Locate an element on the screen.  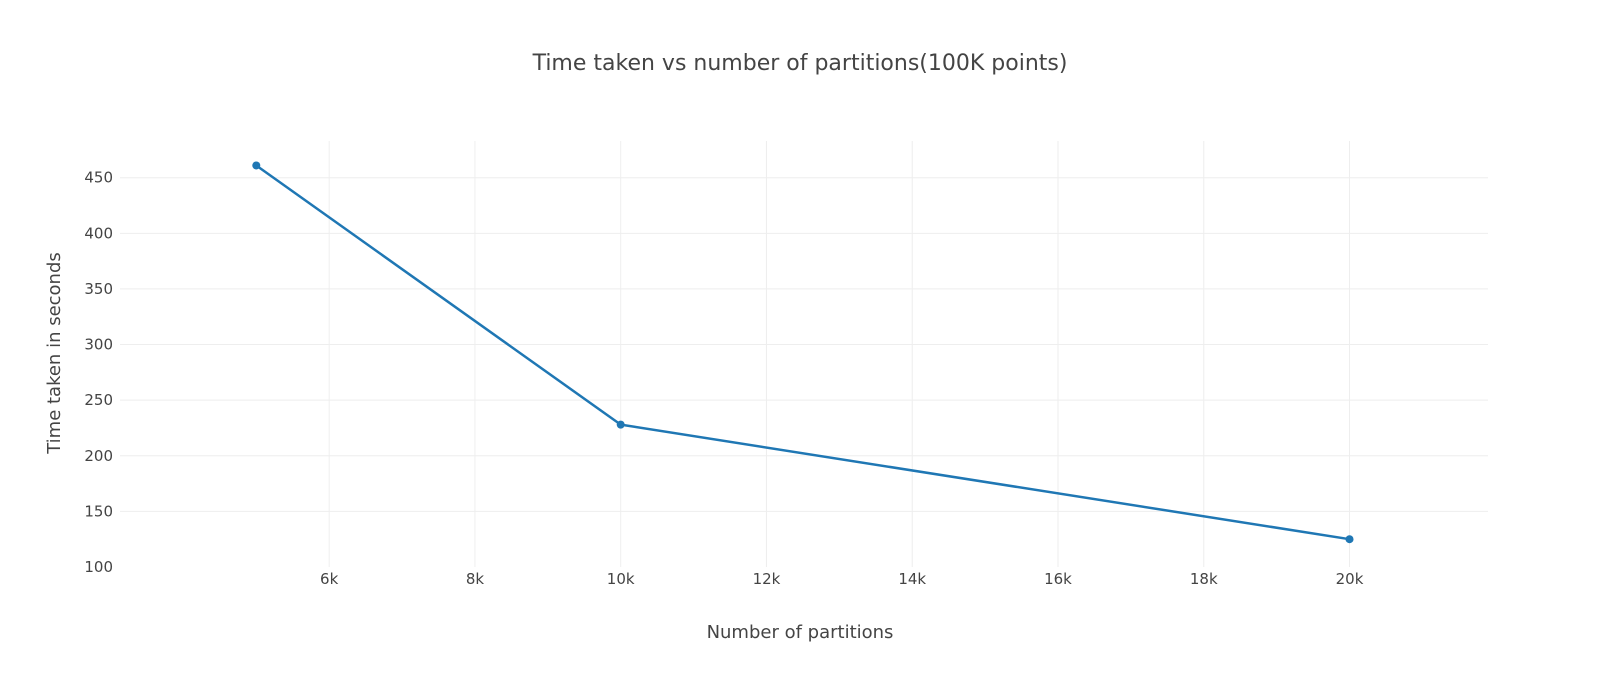
y-tick-label: 350 is located at coordinates (98, 289).